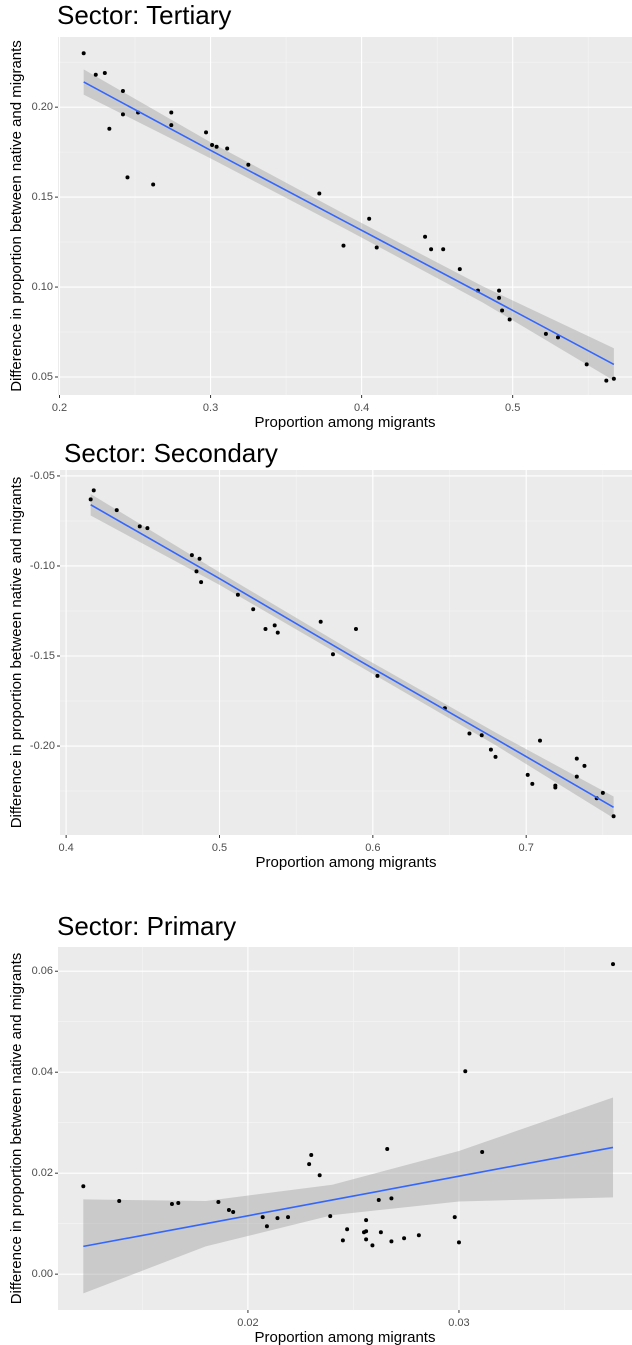  Describe the element at coordinates (42, 287) in the screenshot. I see `y-tick-label: 0.10` at that location.